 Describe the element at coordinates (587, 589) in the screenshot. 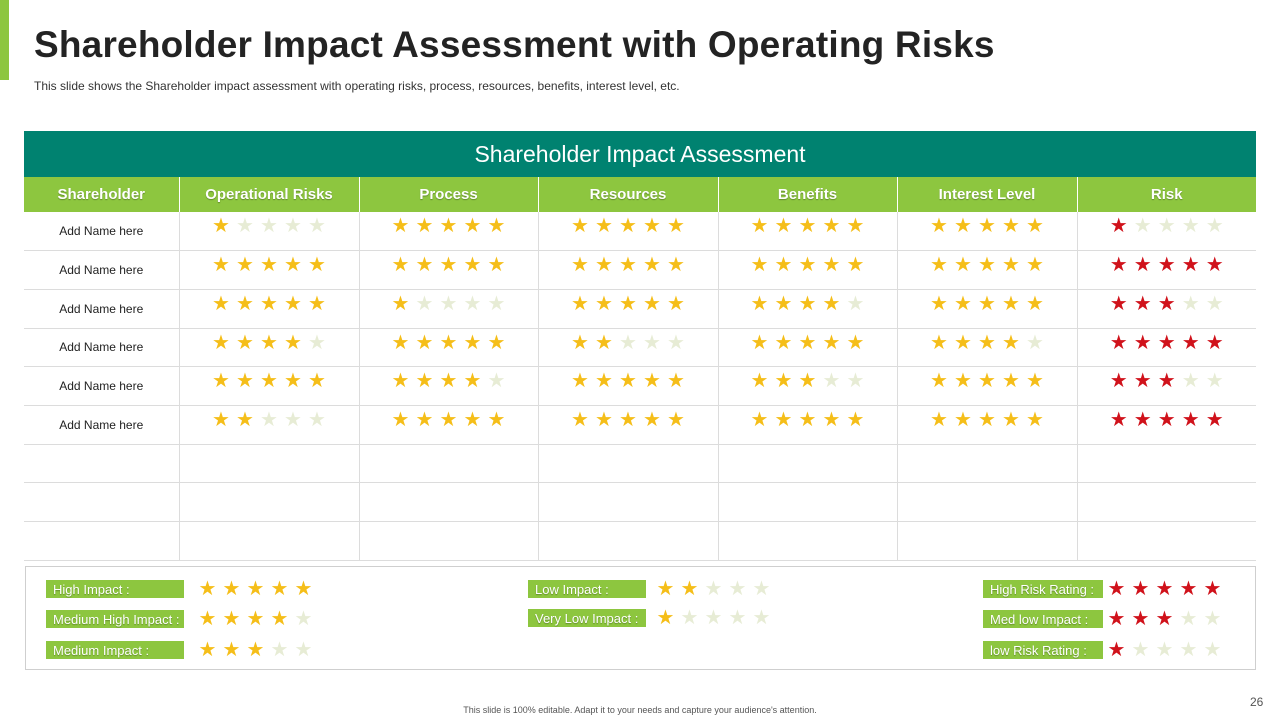

I see `legend-label: Low Impact :` at that location.